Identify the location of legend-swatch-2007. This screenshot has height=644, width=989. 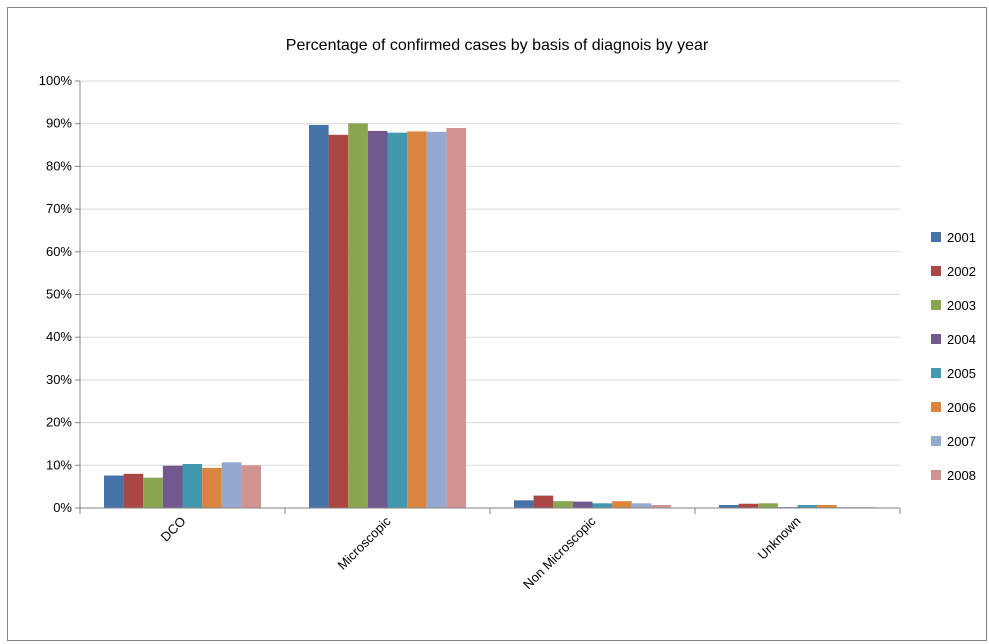
(936, 441).